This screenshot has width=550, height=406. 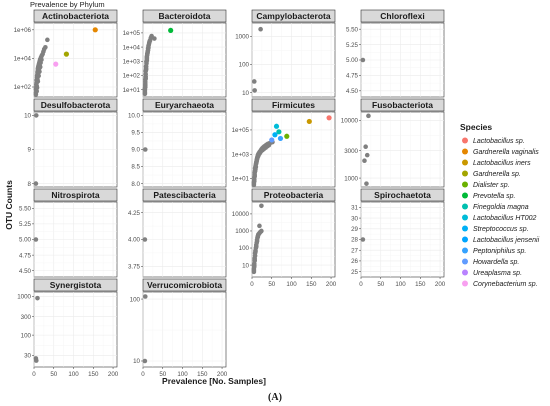 What do you see at coordinates (134, 116) in the screenshot?
I see `y-tick-label: 10.0` at bounding box center [134, 116].